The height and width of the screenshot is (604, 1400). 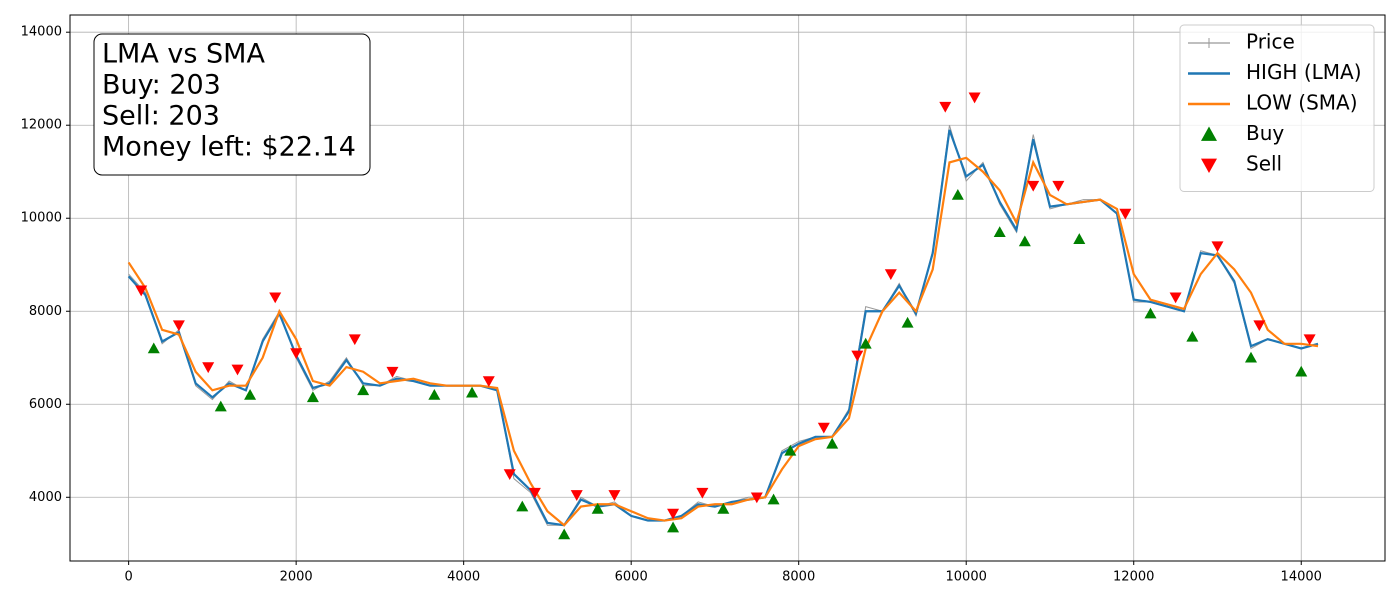 What do you see at coordinates (41, 218) in the screenshot?
I see `y-tick-label: 10000` at bounding box center [41, 218].